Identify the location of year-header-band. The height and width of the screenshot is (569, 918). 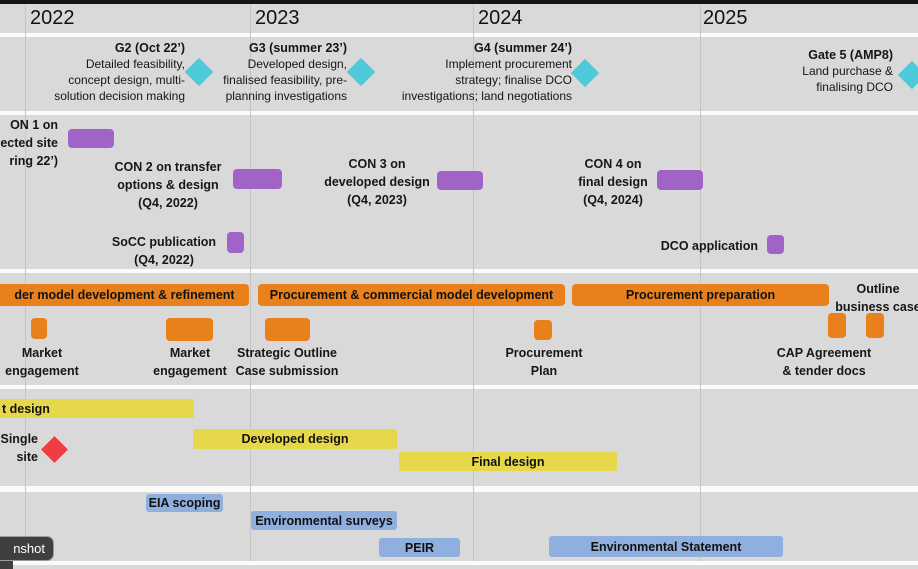
(459, 18).